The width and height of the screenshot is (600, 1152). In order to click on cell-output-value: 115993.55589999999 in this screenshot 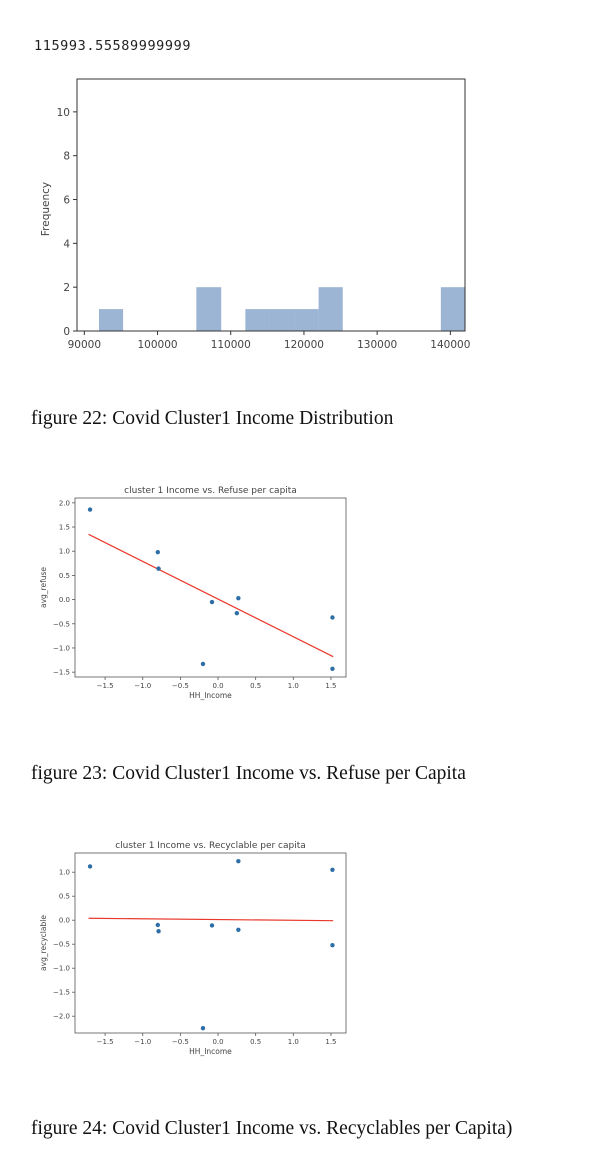, I will do `click(113, 46)`.